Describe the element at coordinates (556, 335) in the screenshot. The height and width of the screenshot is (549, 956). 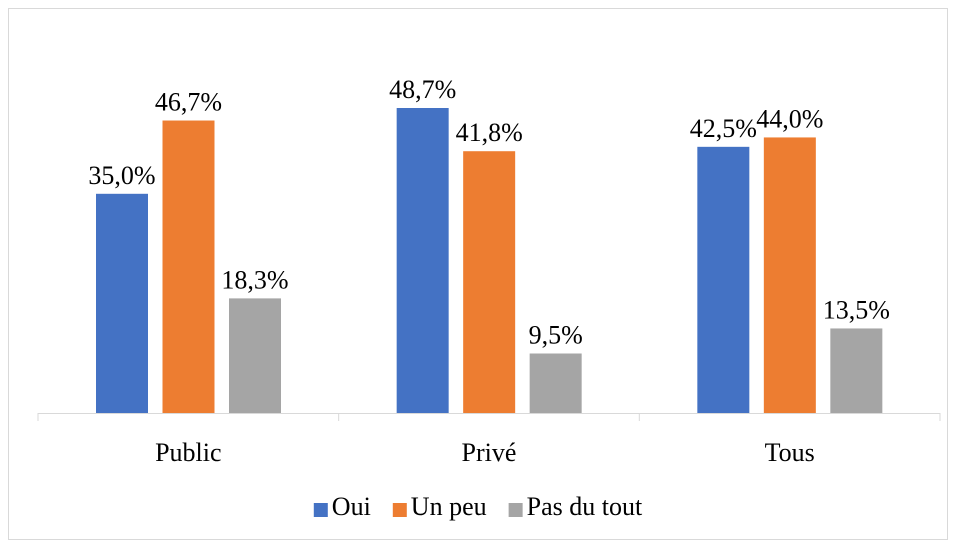
I see `value-label: 9,5%` at that location.